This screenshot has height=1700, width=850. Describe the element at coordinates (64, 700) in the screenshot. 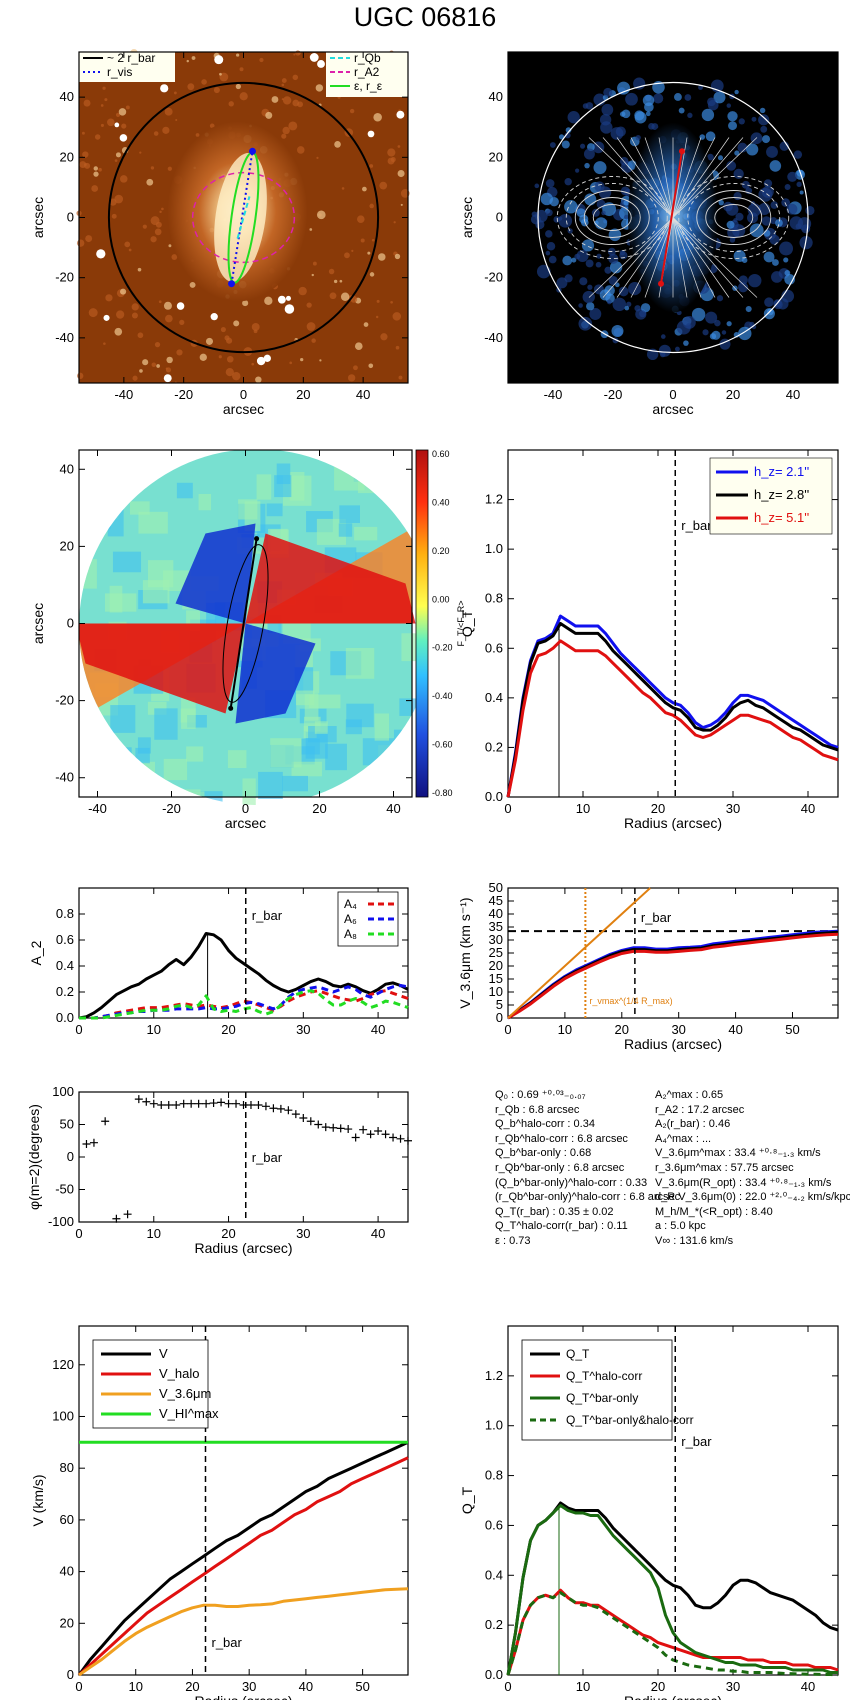

I see `y-tick-label: -20` at that location.